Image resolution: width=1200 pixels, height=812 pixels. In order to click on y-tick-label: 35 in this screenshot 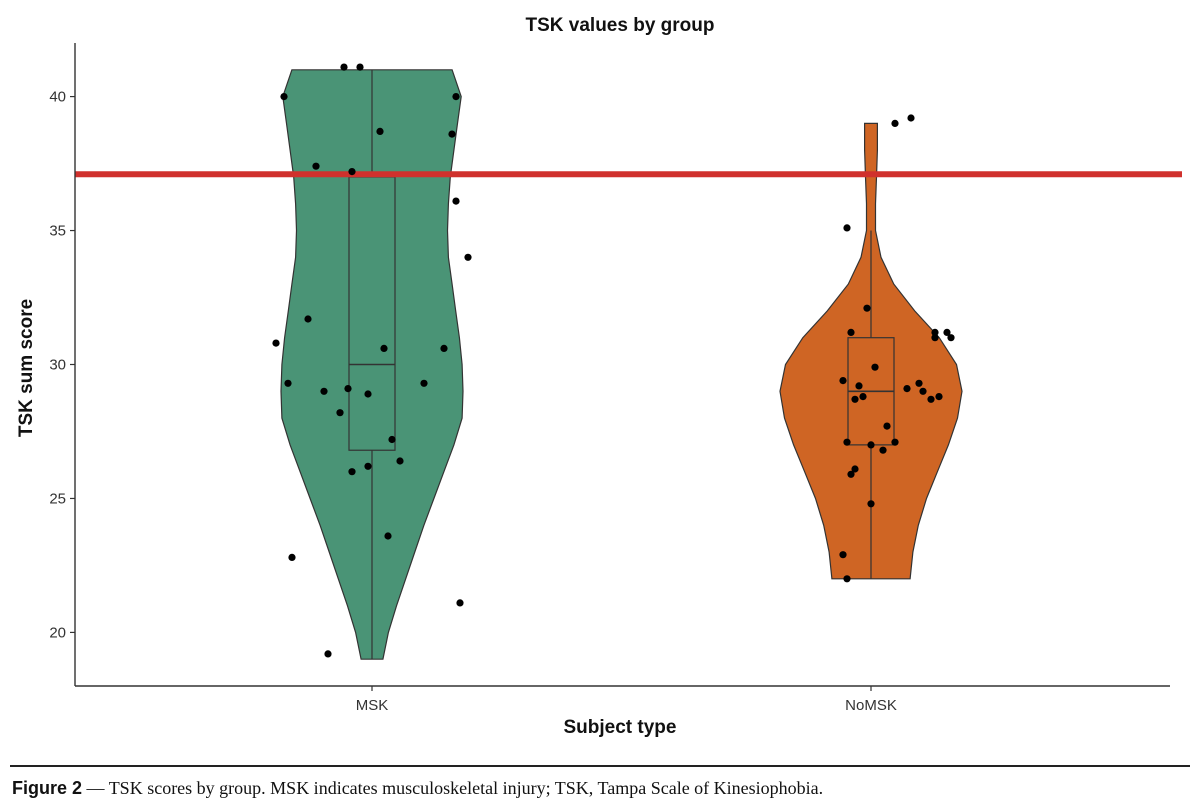, I will do `click(57, 231)`.